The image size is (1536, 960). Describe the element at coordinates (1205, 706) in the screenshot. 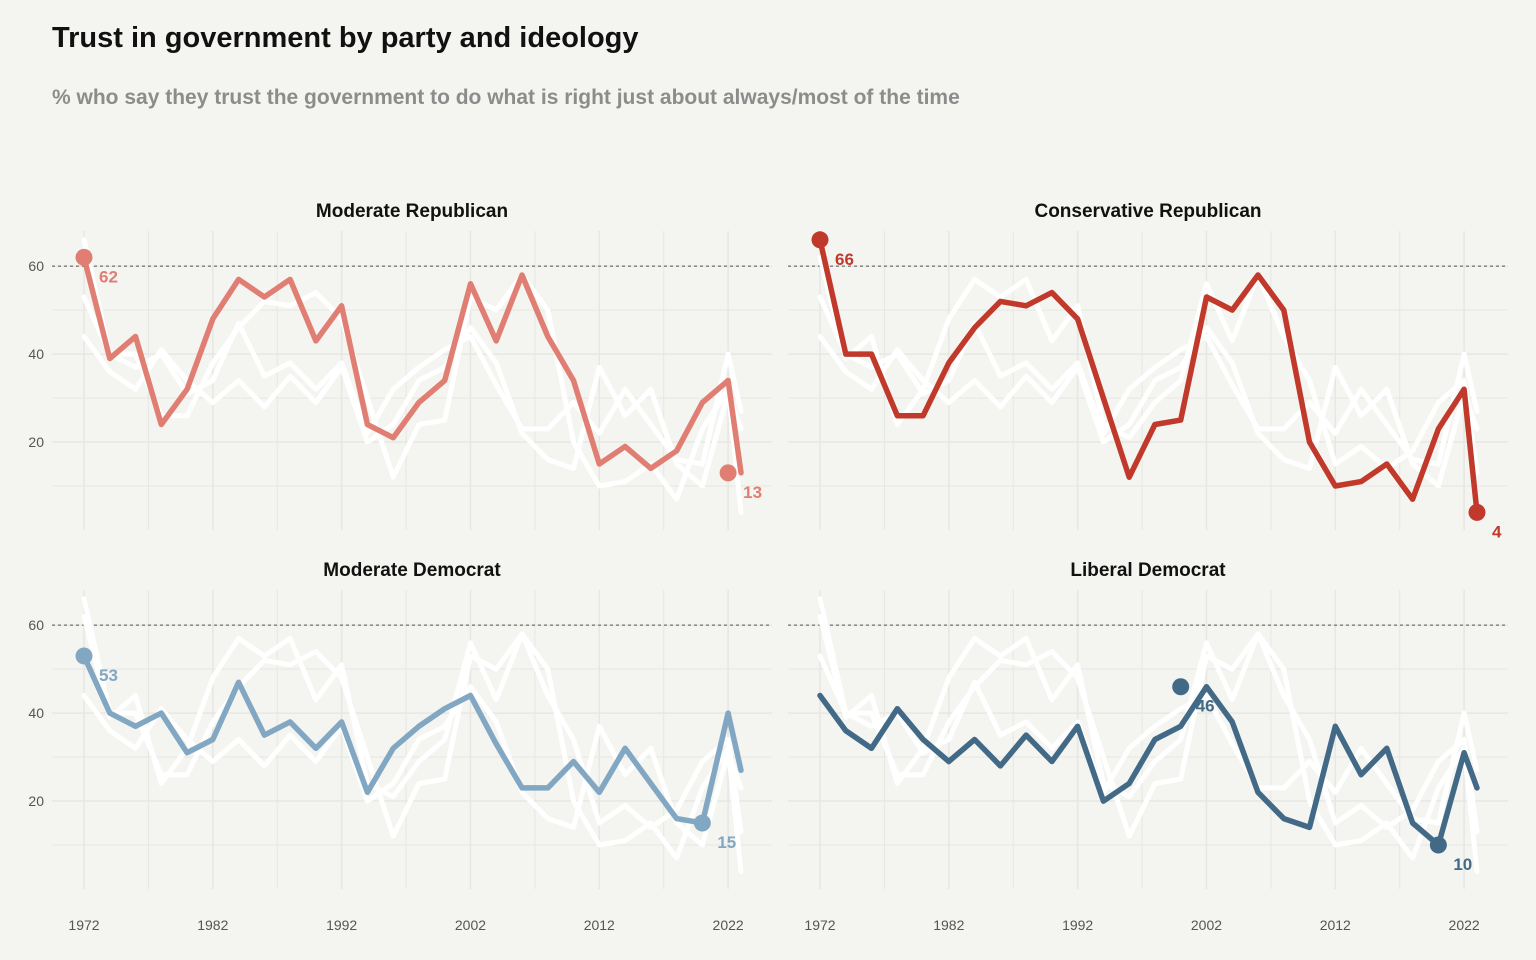

I see `data-label: 46` at that location.